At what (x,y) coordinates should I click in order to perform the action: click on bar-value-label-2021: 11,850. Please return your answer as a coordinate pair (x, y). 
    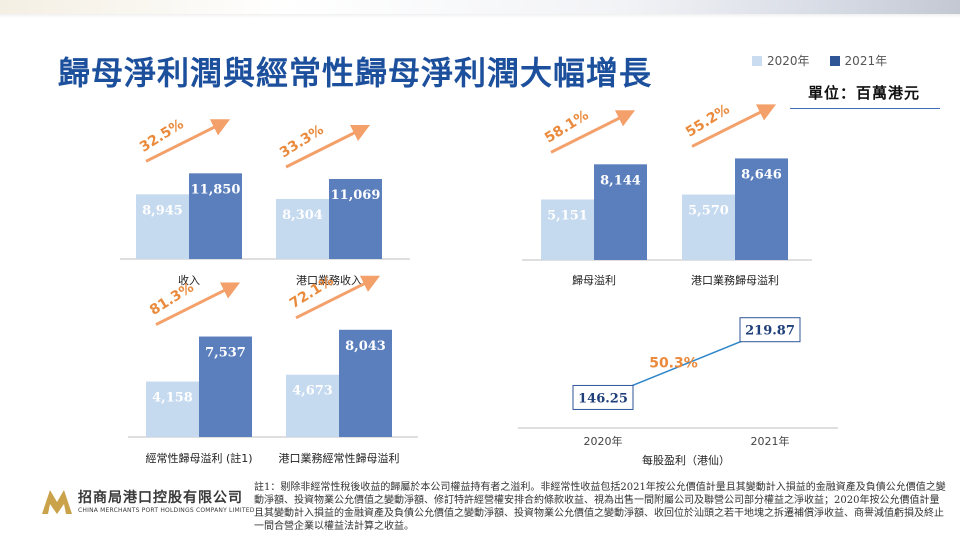
    Looking at the image, I should click on (216, 189).